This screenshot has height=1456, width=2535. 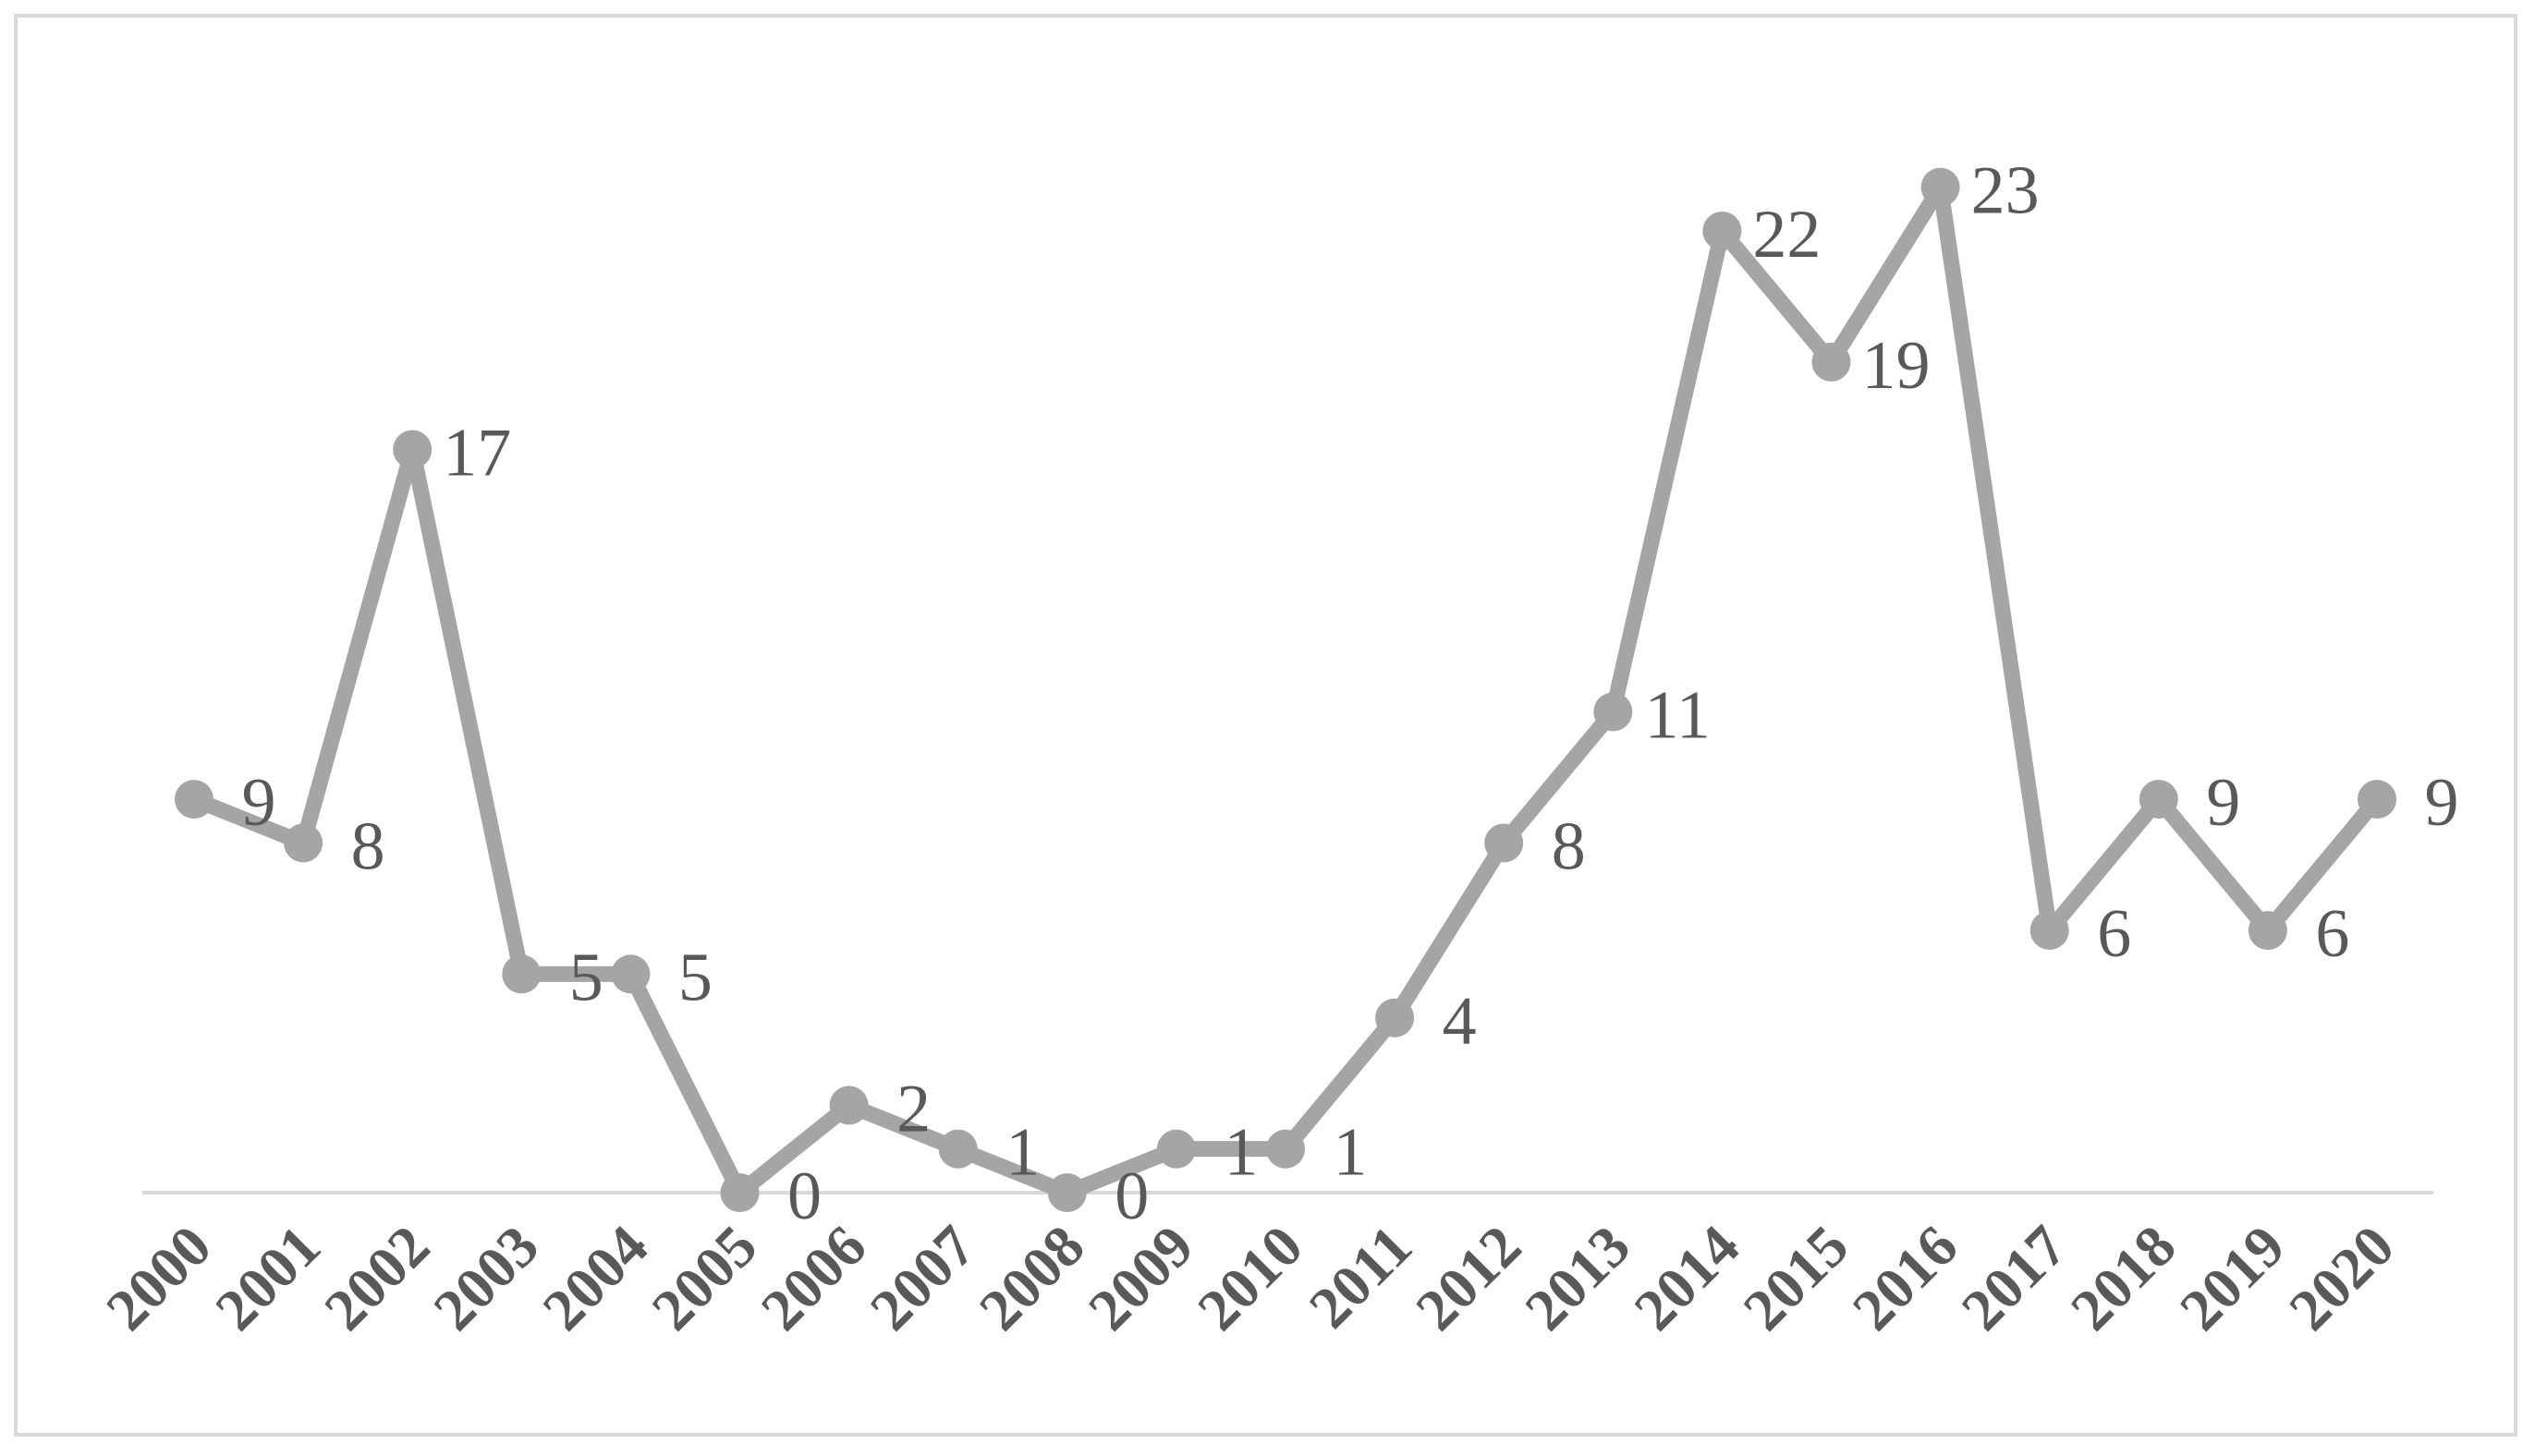 I want to click on data-label: 2, so click(x=913, y=1109).